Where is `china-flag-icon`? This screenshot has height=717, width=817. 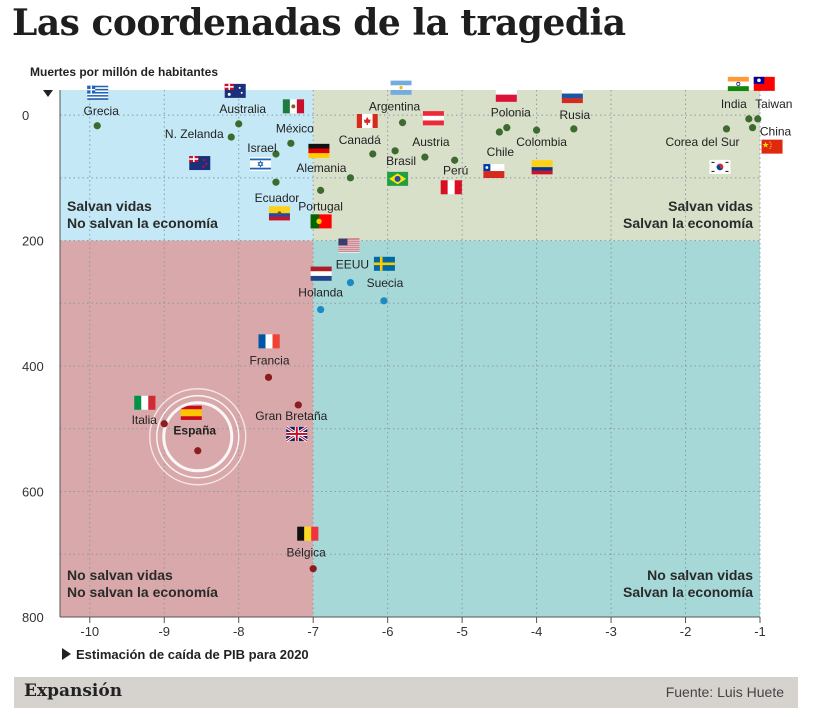 china-flag-icon is located at coordinates (772, 146).